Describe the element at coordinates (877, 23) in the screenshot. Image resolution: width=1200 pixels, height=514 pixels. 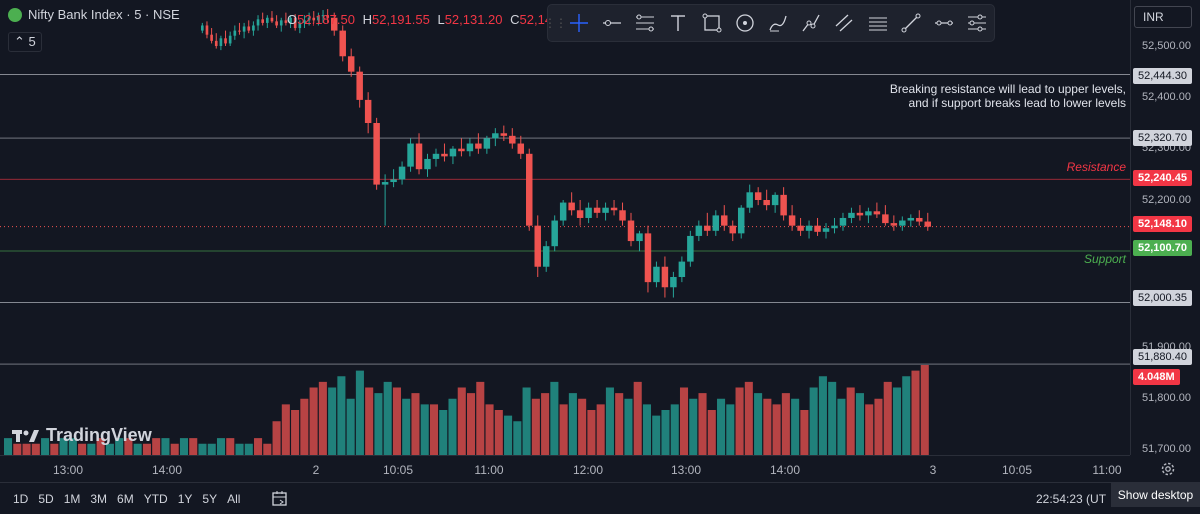
I see `long-lines-icon` at that location.